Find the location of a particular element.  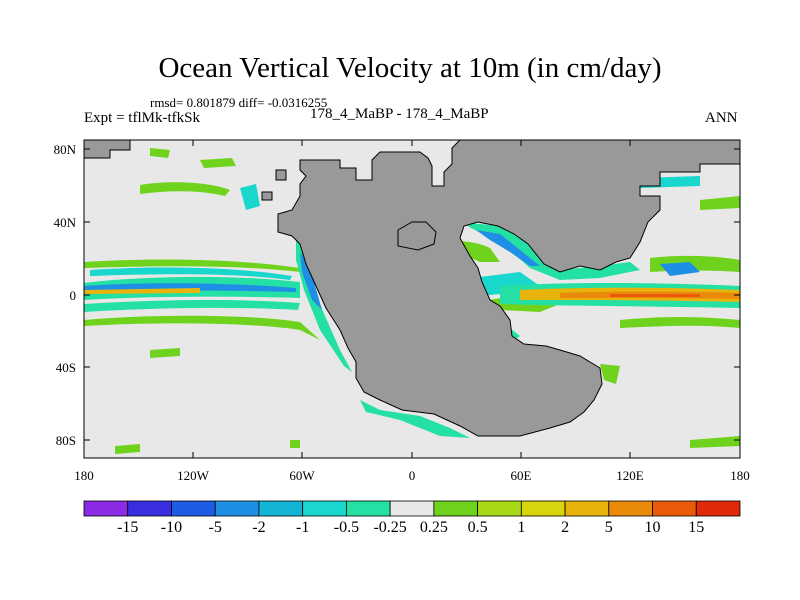

colorbar-label: -15 is located at coordinates (127, 527).